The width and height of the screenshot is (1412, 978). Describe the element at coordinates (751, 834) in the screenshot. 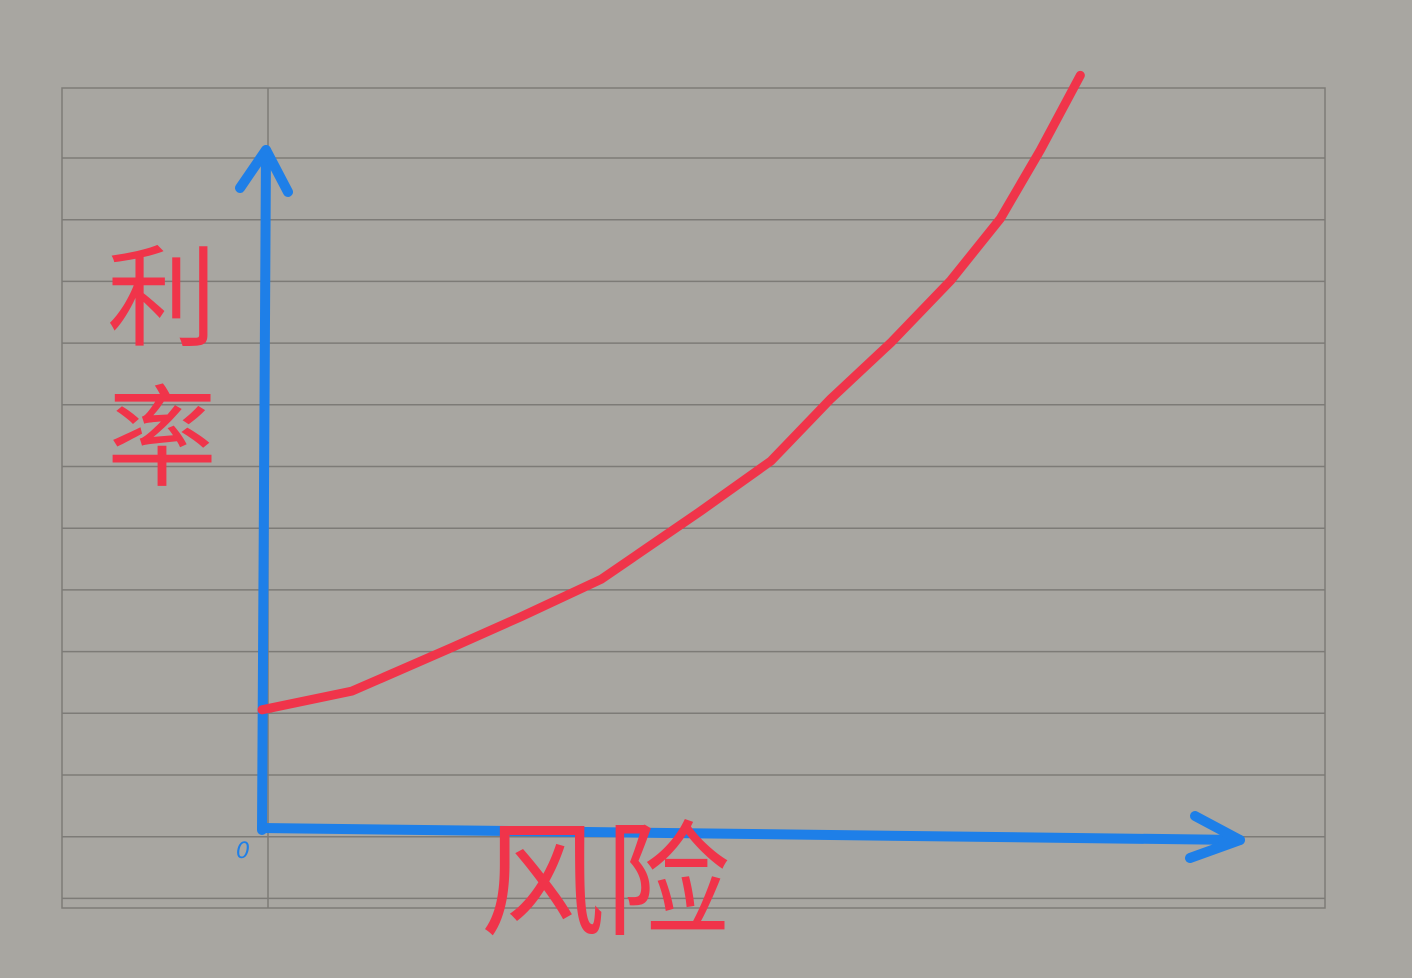

I see `x-axis` at that location.